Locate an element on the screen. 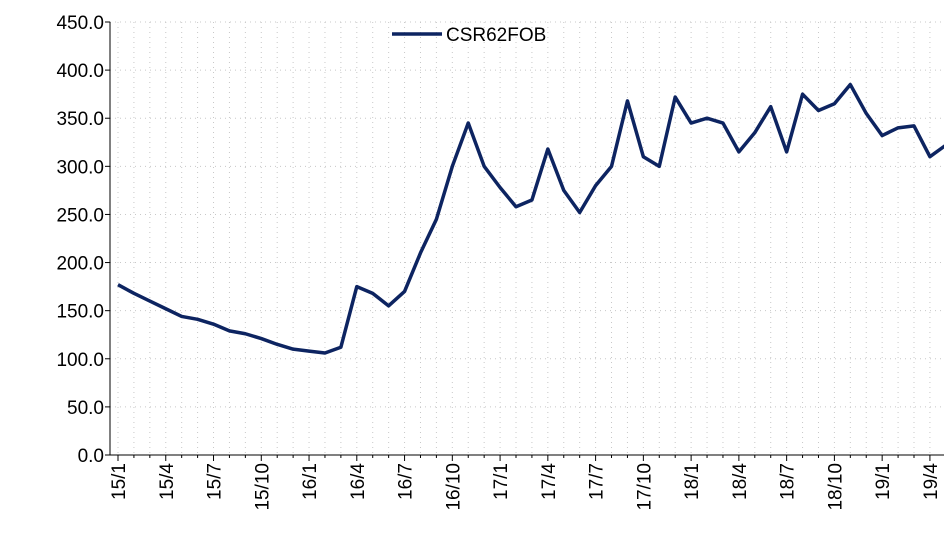 The image size is (944, 536). x-tick-label: 16/10 is located at coordinates (453, 487).